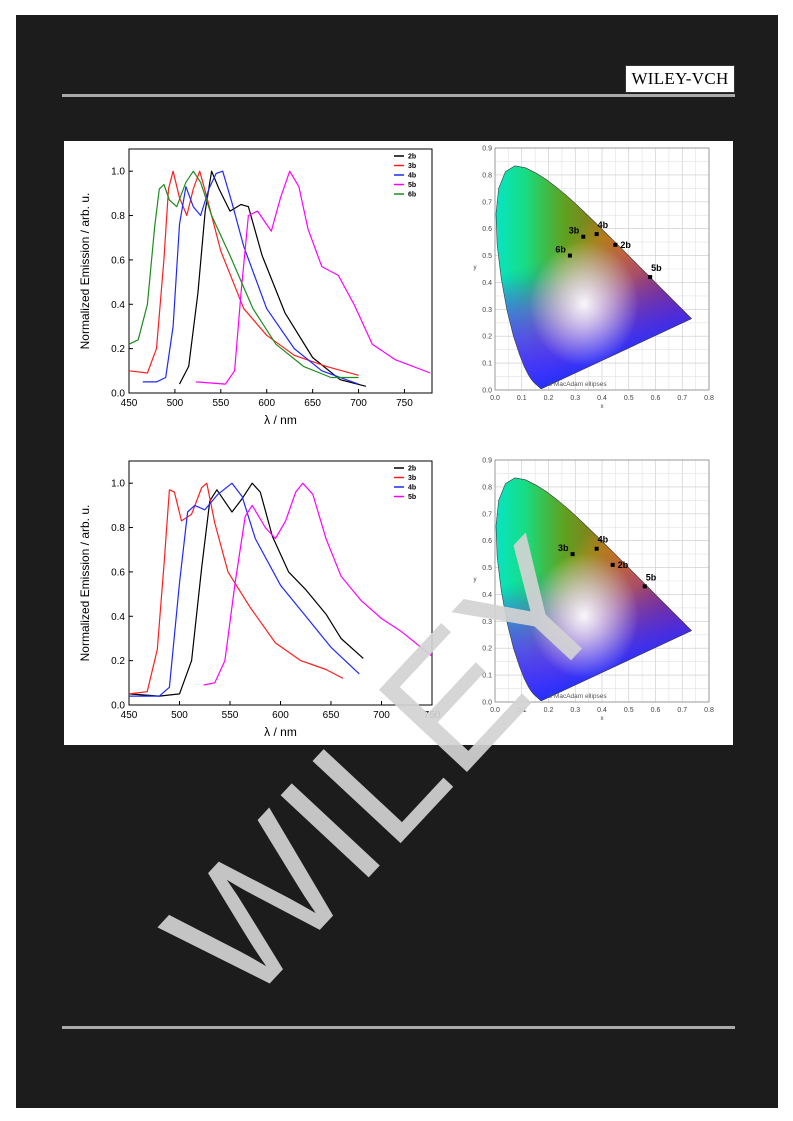  What do you see at coordinates (487, 649) in the screenshot?
I see `bottom-cie-y-tick-label: 0.2` at bounding box center [487, 649].